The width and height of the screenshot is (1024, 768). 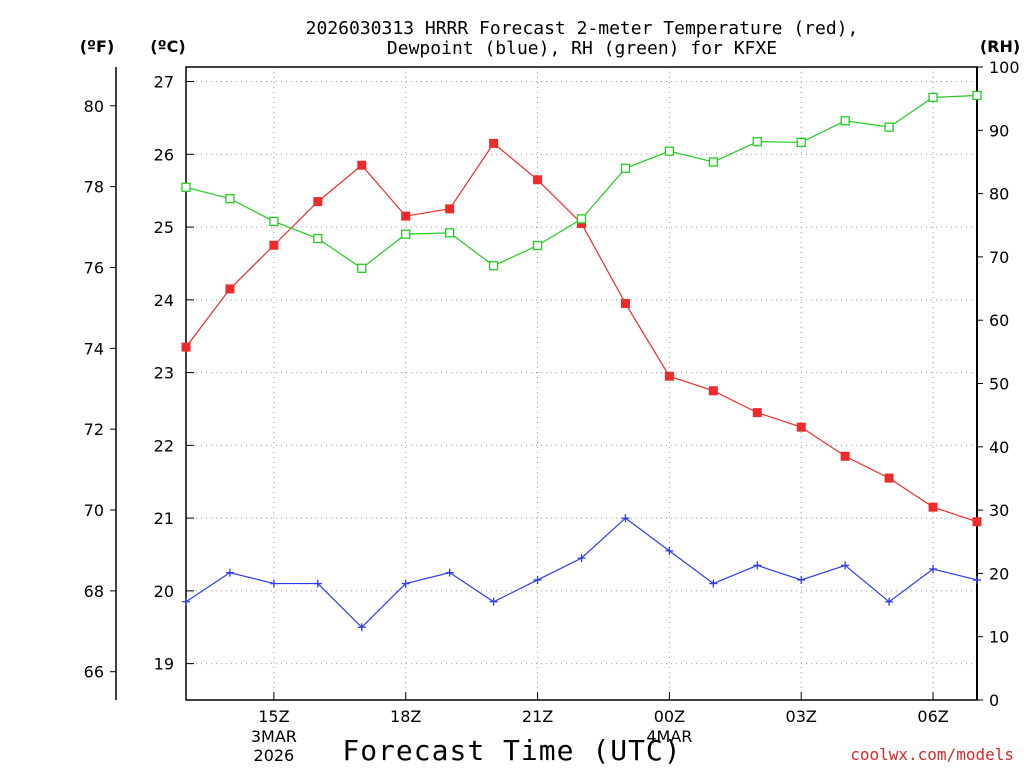 What do you see at coordinates (94, 672) in the screenshot?
I see `fahrenheit-tick-label: 66` at bounding box center [94, 672].